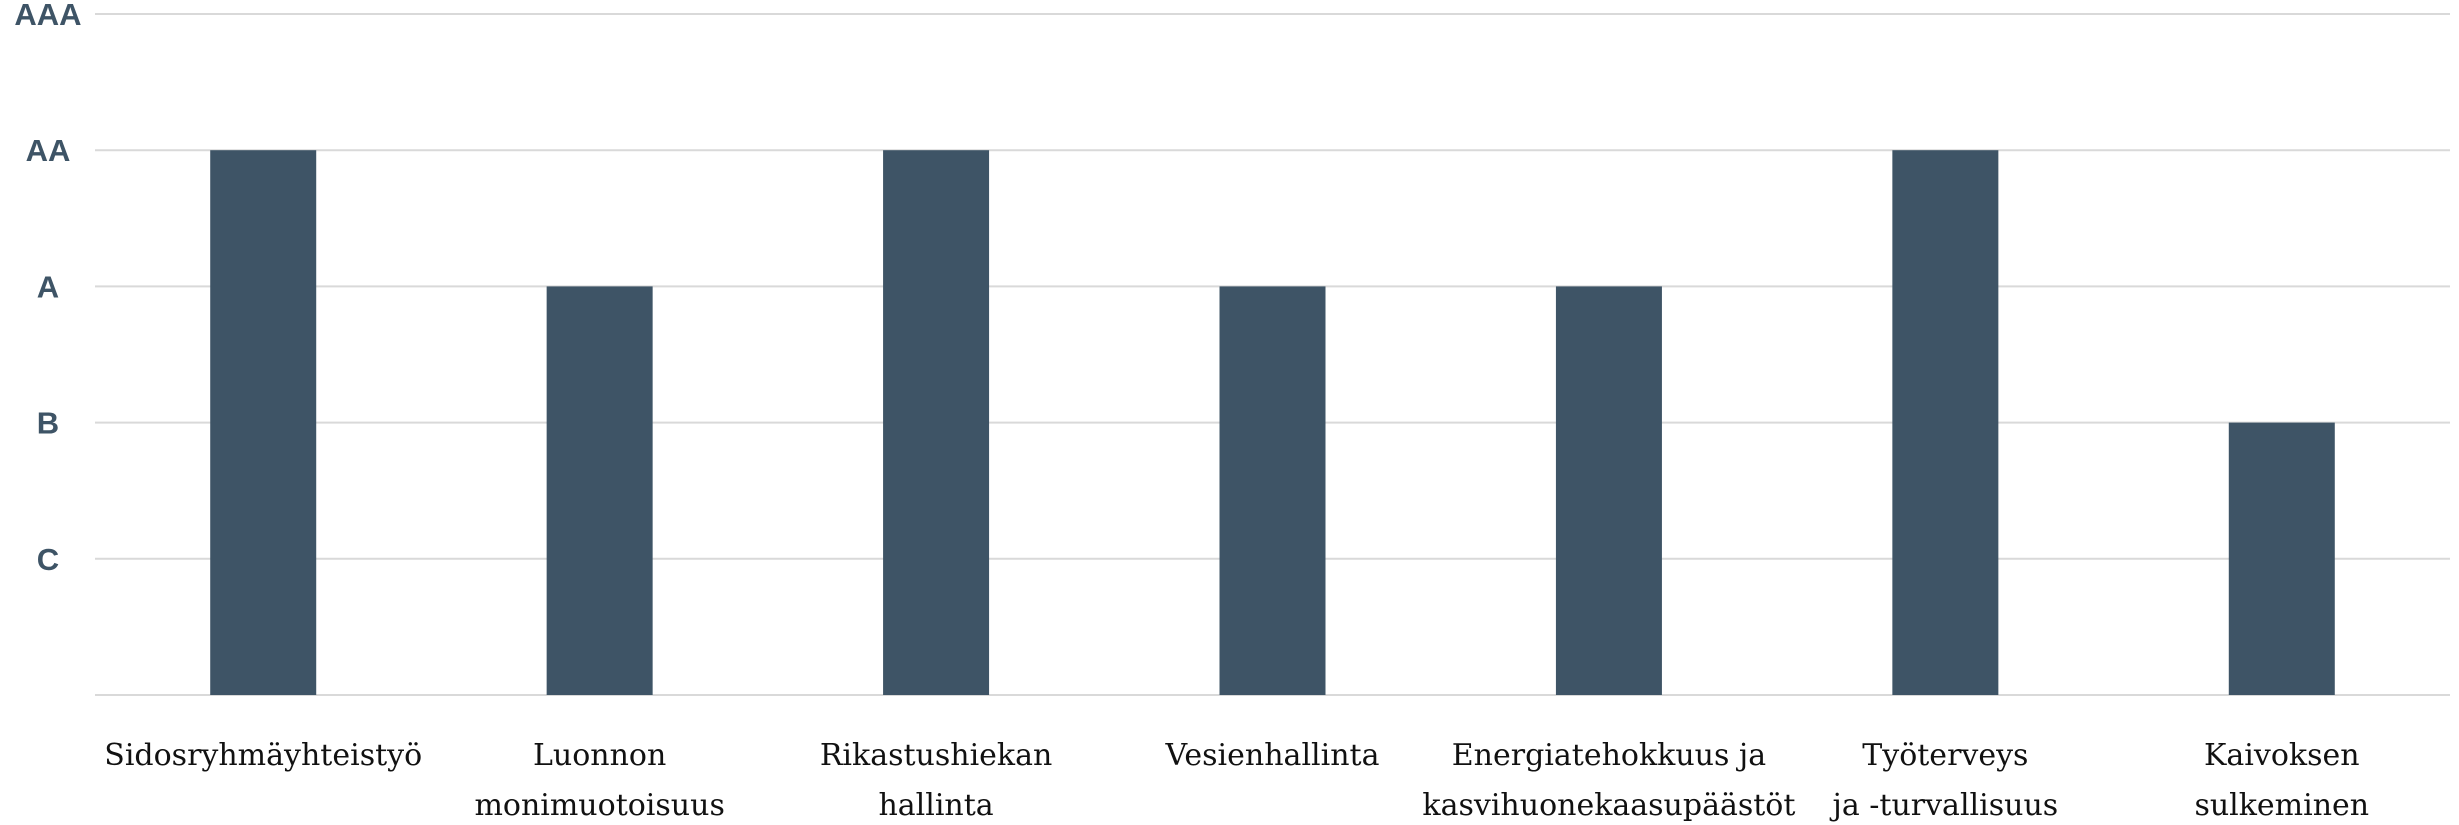 This screenshot has width=2459, height=825. Describe the element at coordinates (263, 755) in the screenshot. I see `x-tick-label: Sidosryhmäyhteistyö` at that location.